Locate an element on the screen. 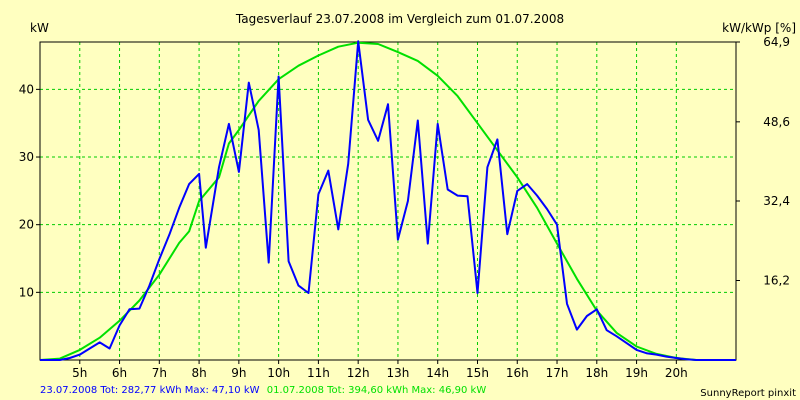  x-tick-label: 10h is located at coordinates (278, 373).